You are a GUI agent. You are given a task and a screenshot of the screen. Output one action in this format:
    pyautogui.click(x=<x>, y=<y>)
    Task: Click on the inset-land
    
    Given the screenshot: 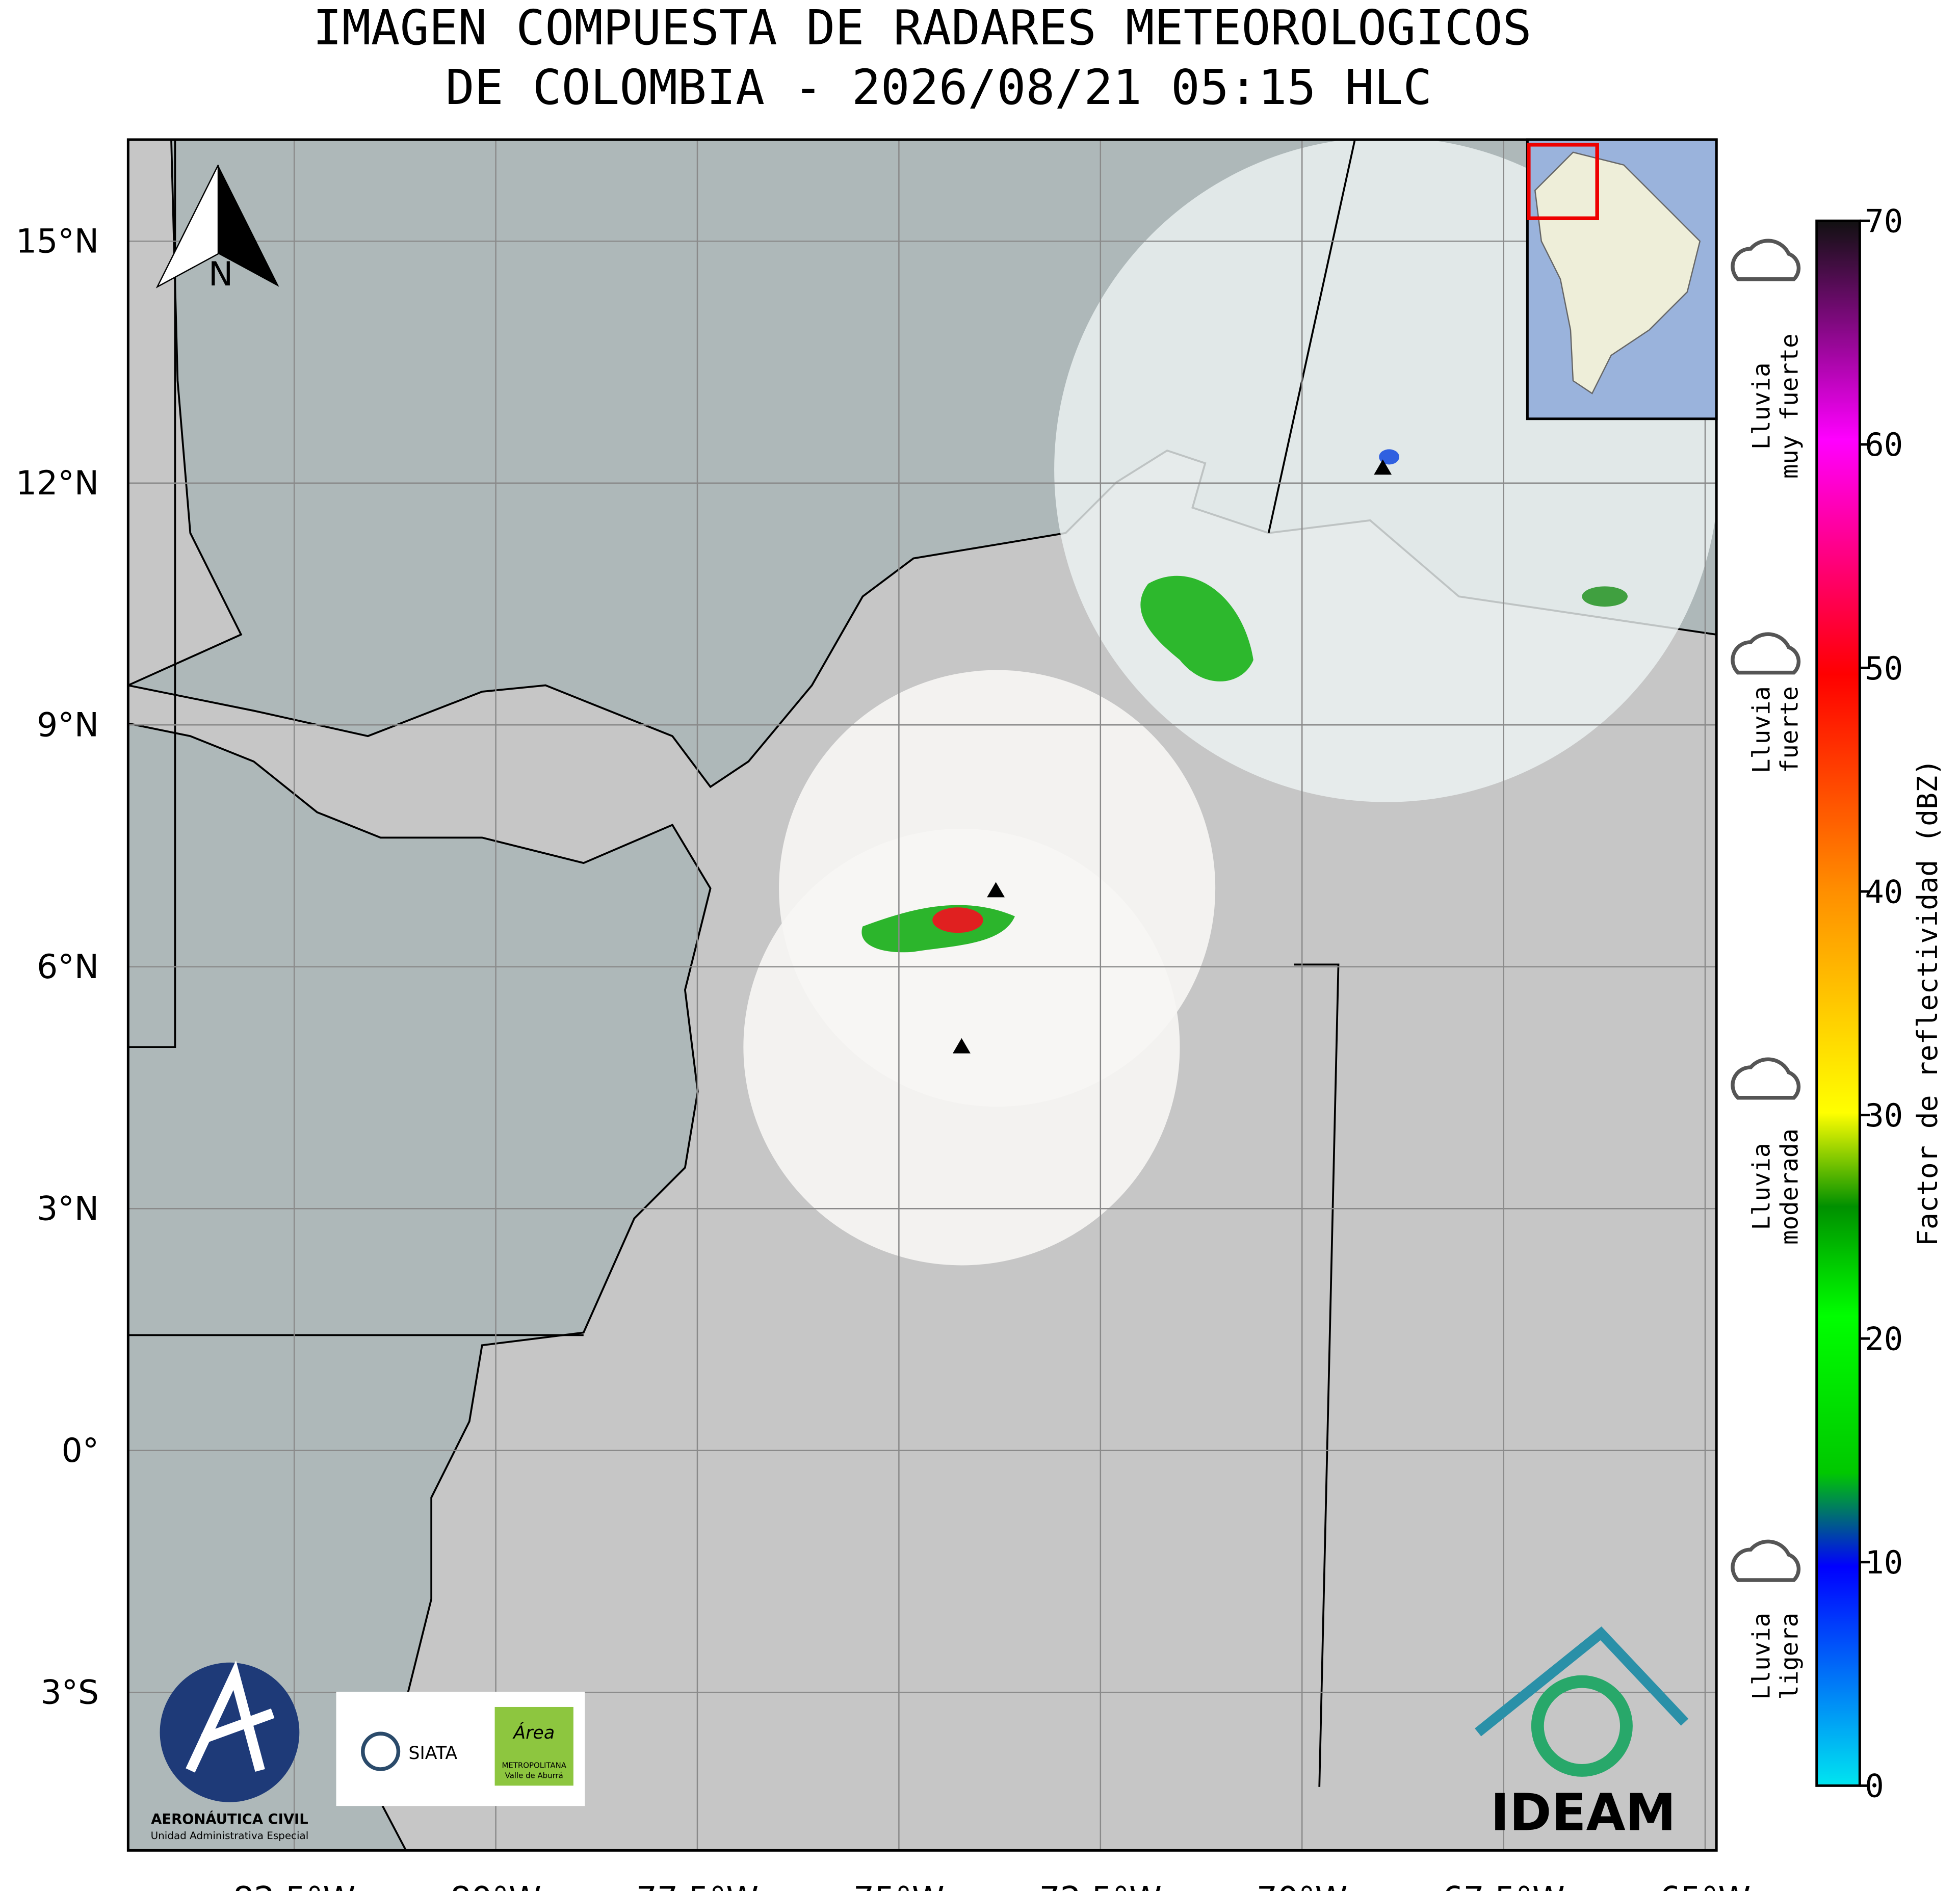 What is the action you would take?
    pyautogui.click(x=1617, y=273)
    